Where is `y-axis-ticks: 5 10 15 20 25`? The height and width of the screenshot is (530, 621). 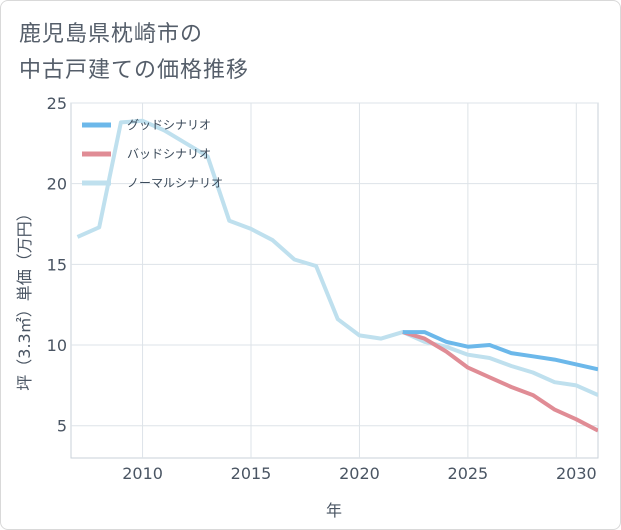
y-axis-ticks: 5 10 15 20 25 is located at coordinates (57, 265).